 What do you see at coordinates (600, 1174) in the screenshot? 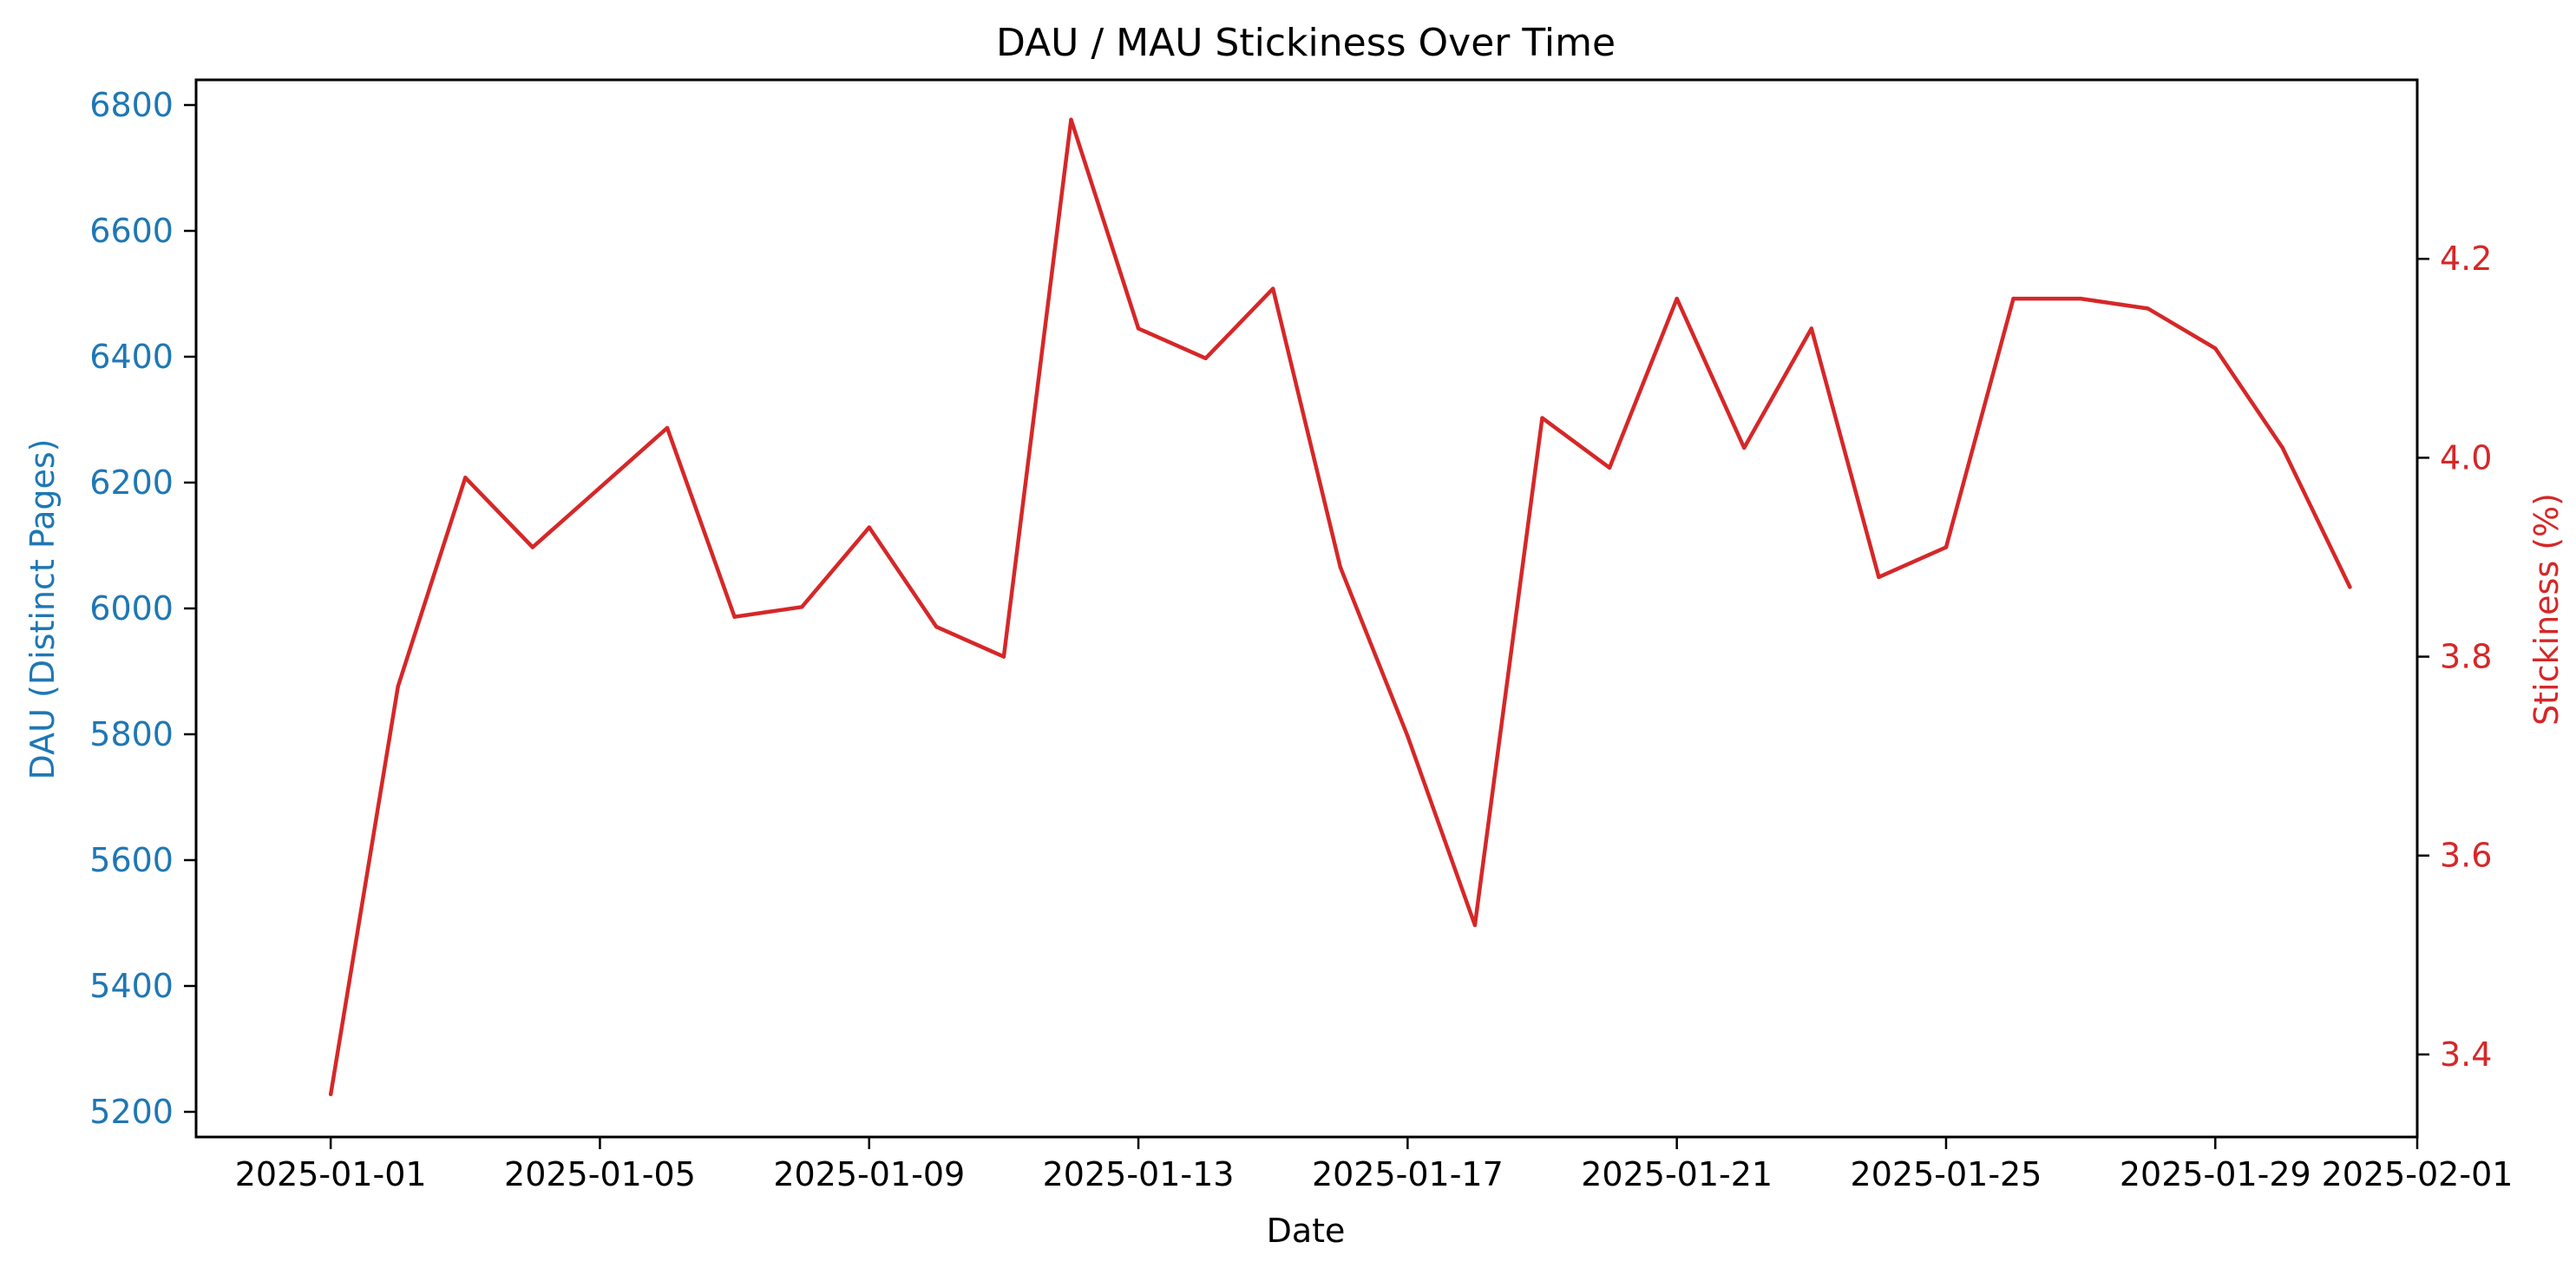
I see `x-tick-label: 2025-01-05` at bounding box center [600, 1174].